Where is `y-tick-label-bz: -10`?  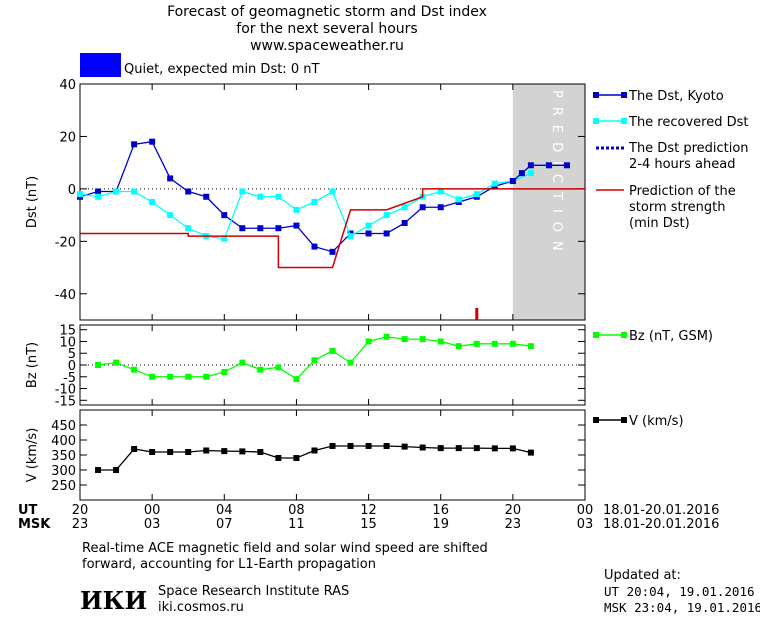
y-tick-label-bz: -10 is located at coordinates (65, 390).